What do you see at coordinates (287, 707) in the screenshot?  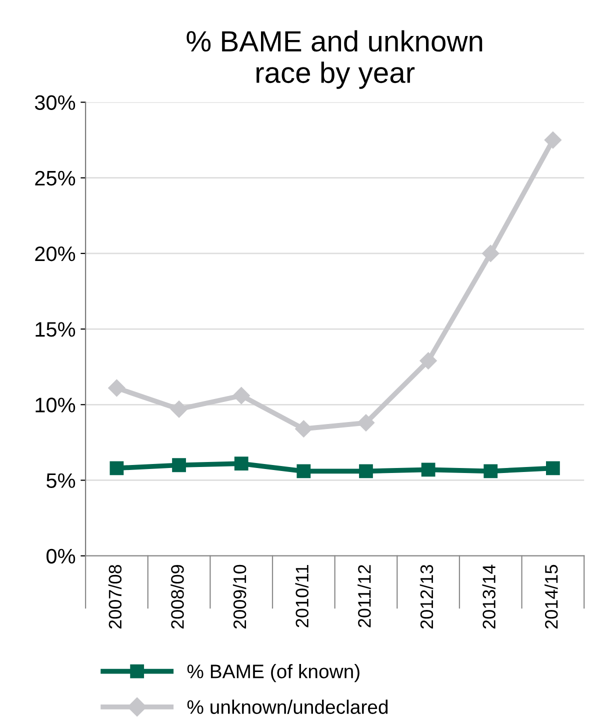 I see `legend-label: % unknown/undeclared` at bounding box center [287, 707].